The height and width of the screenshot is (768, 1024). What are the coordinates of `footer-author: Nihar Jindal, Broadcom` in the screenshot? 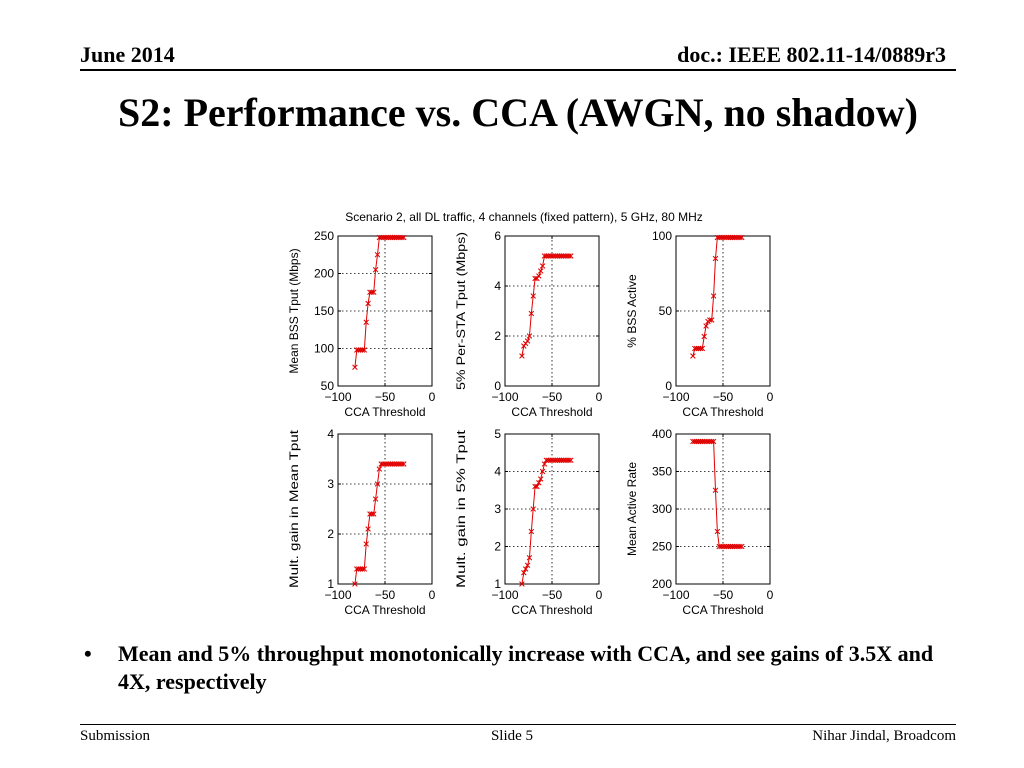 It's located at (884, 736).